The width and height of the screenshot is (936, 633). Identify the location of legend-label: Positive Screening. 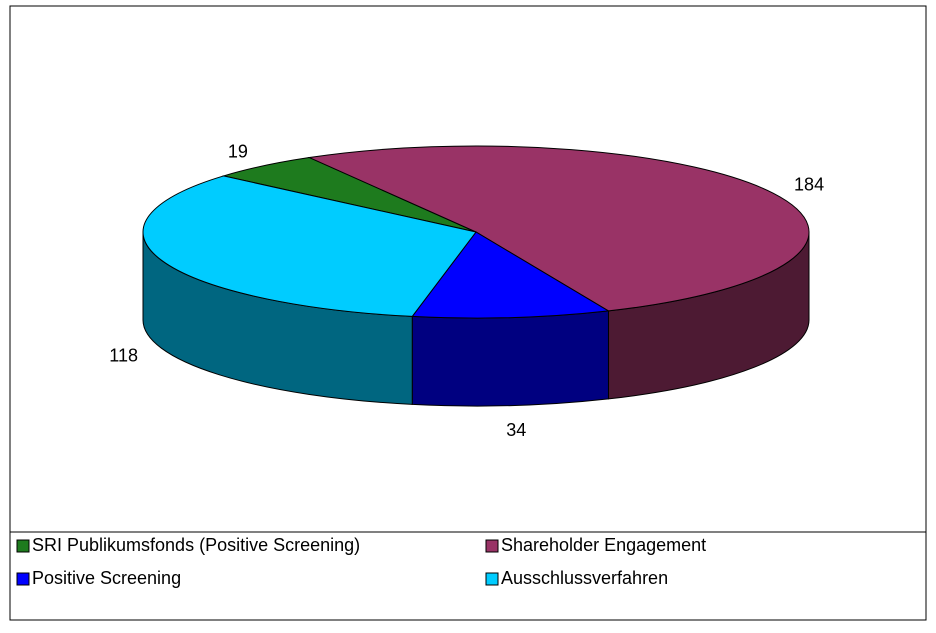
(106, 578).